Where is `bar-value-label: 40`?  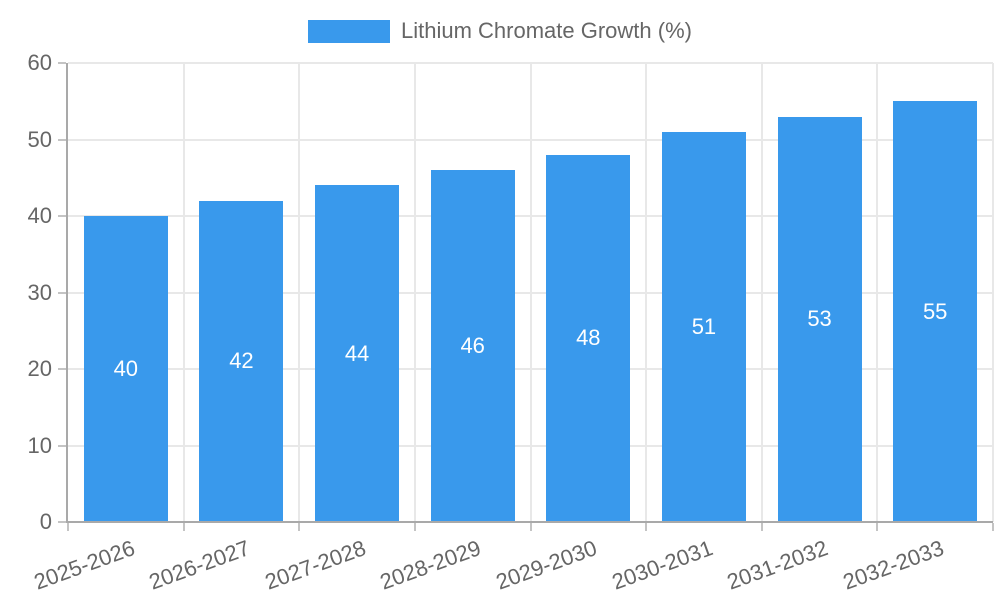
bar-value-label: 40 is located at coordinates (126, 368).